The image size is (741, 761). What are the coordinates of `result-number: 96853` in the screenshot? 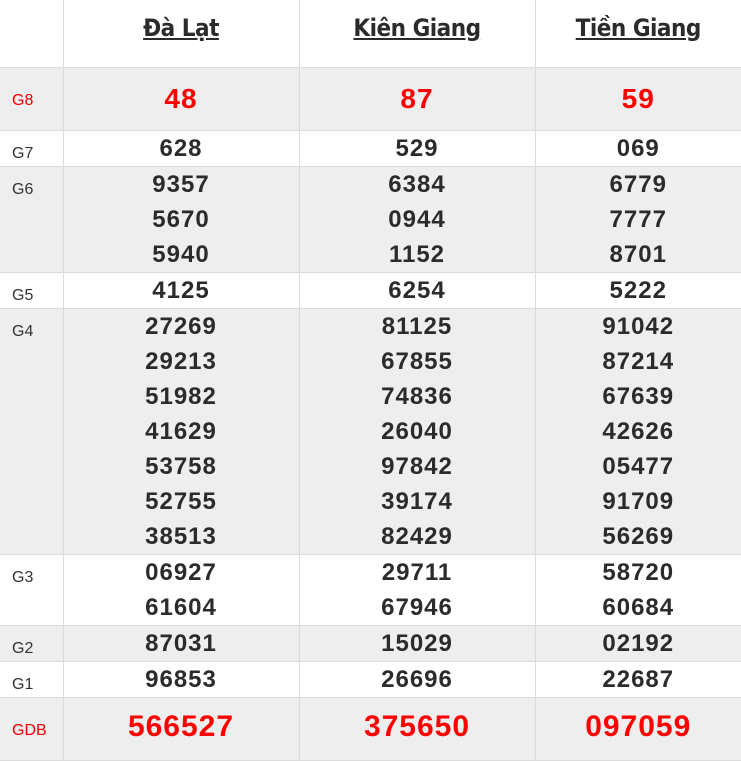 It's located at (181, 679).